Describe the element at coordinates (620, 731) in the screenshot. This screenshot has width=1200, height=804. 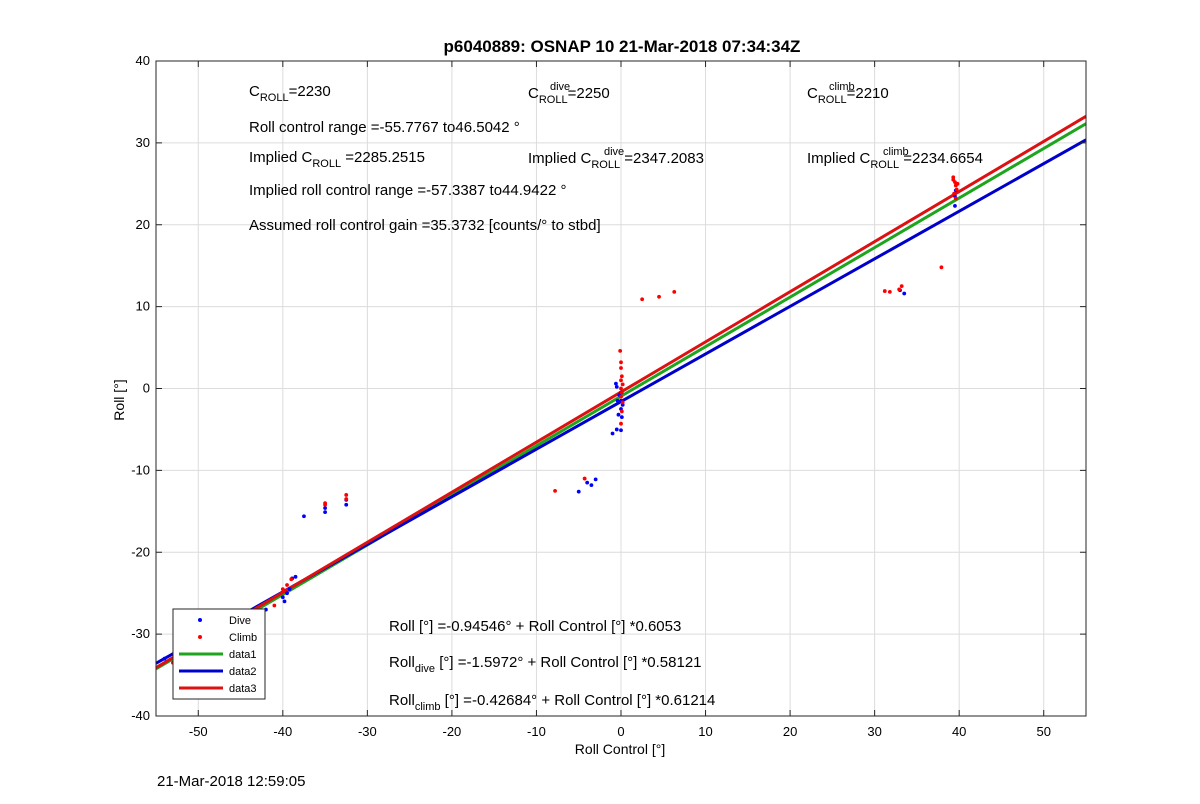
I see `x-tick-label: 0` at that location.